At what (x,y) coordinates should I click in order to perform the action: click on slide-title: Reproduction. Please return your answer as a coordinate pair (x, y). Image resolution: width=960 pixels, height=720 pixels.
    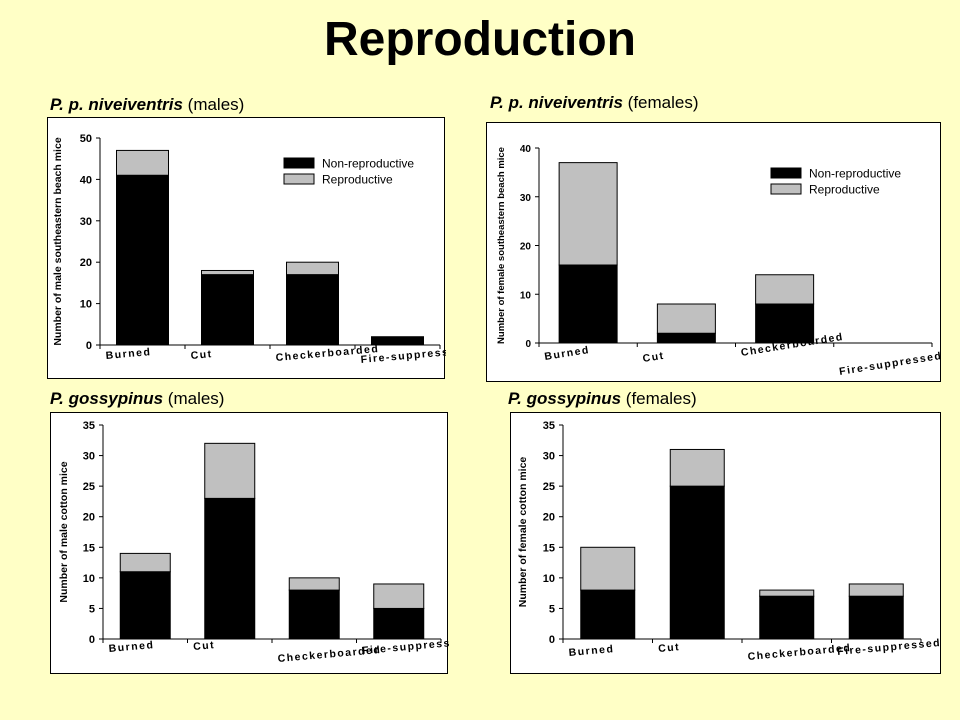
    Looking at the image, I should click on (480, 39).